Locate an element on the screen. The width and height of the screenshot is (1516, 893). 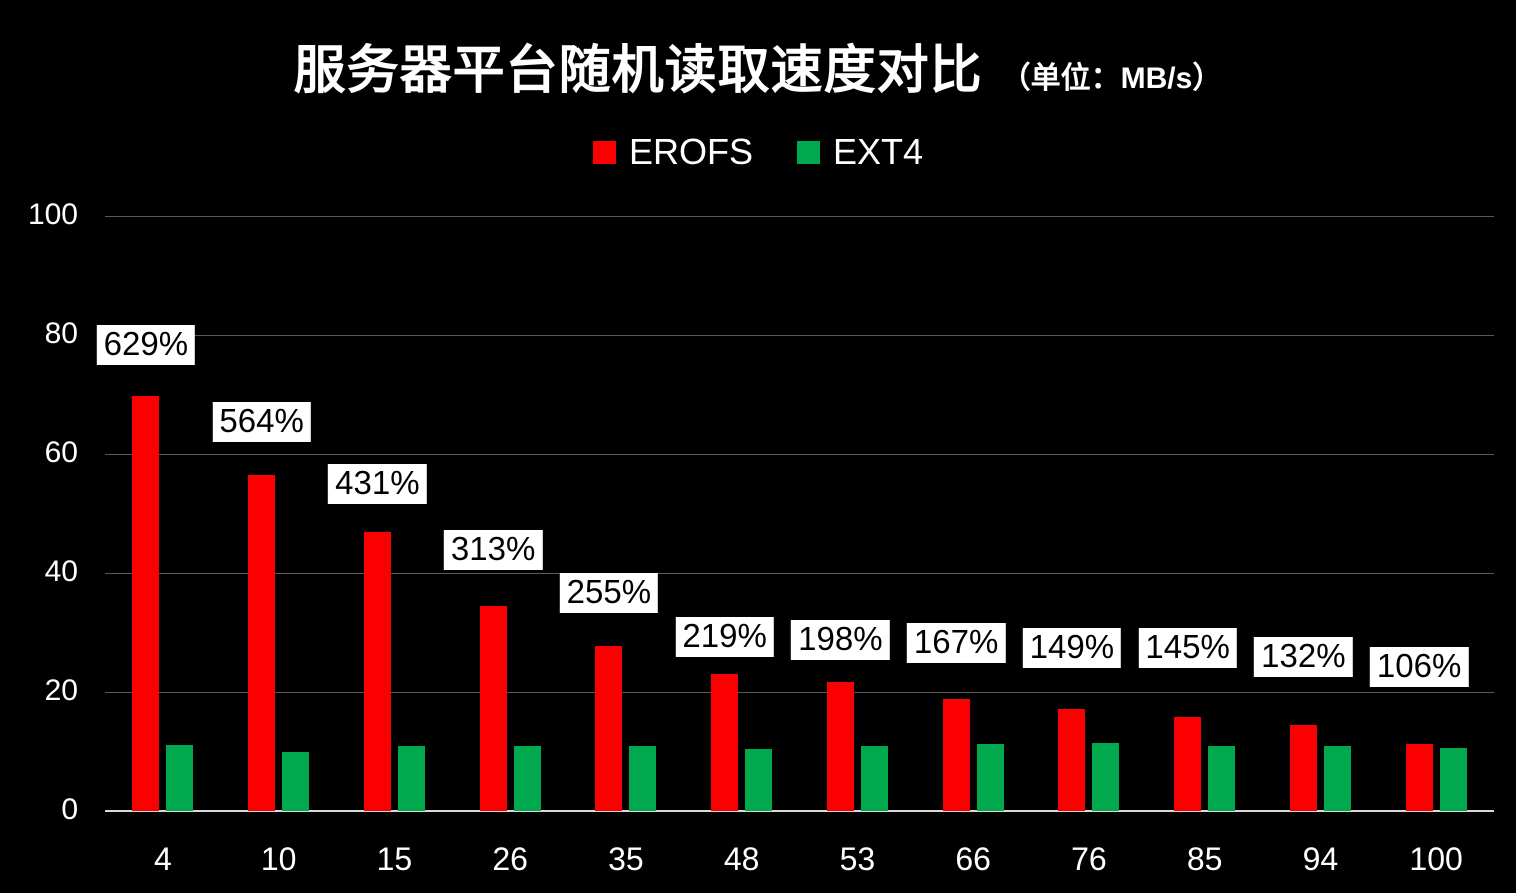
chart-title-unit: （单位：MB/s） is located at coordinates (1111, 78).